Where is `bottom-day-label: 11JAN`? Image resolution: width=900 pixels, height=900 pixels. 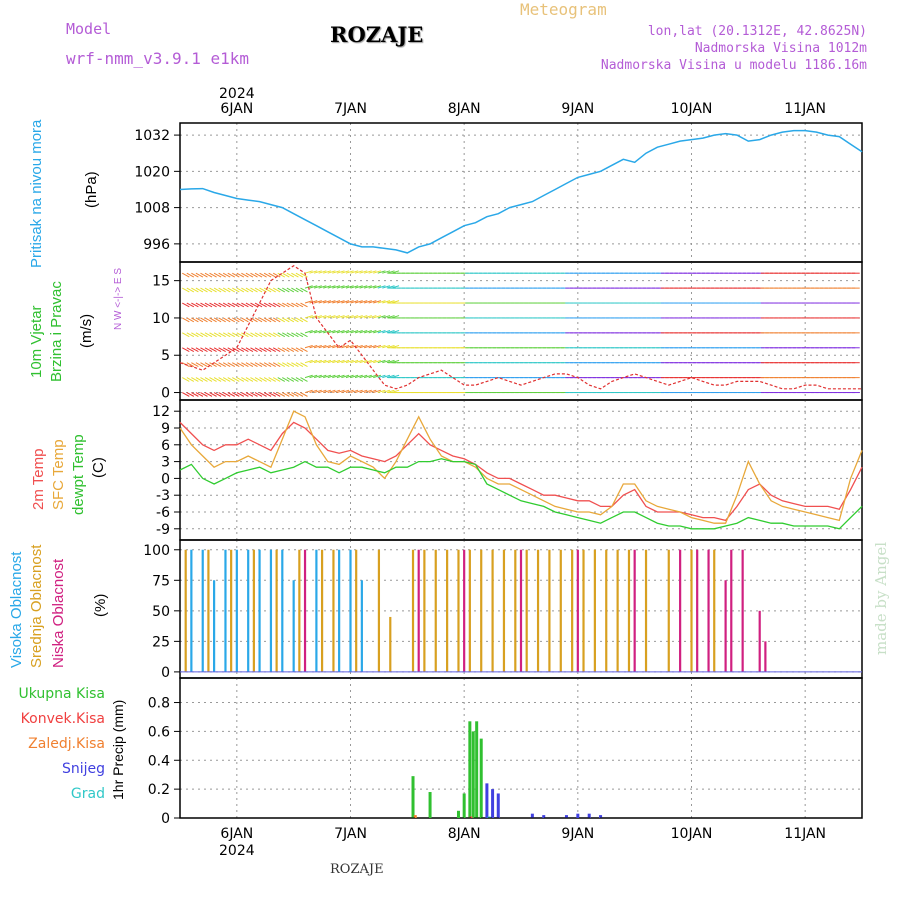
bottom-day-label: 11JAN is located at coordinates (805, 834).